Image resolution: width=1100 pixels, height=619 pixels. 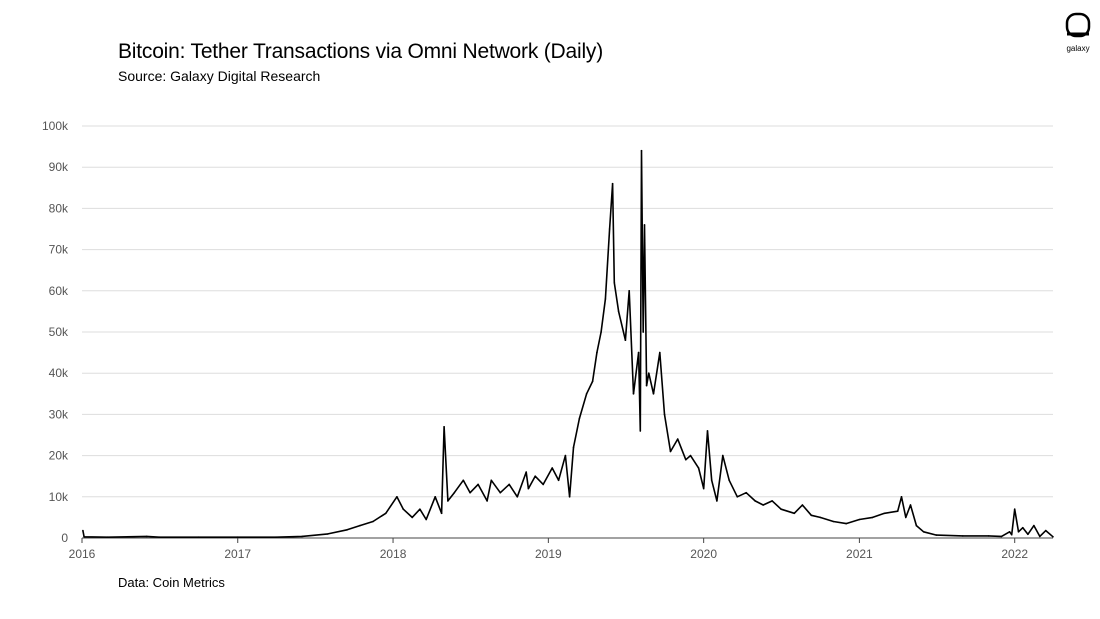 What do you see at coordinates (171, 582) in the screenshot?
I see `data-source-note: Data: Coin Metrics` at bounding box center [171, 582].